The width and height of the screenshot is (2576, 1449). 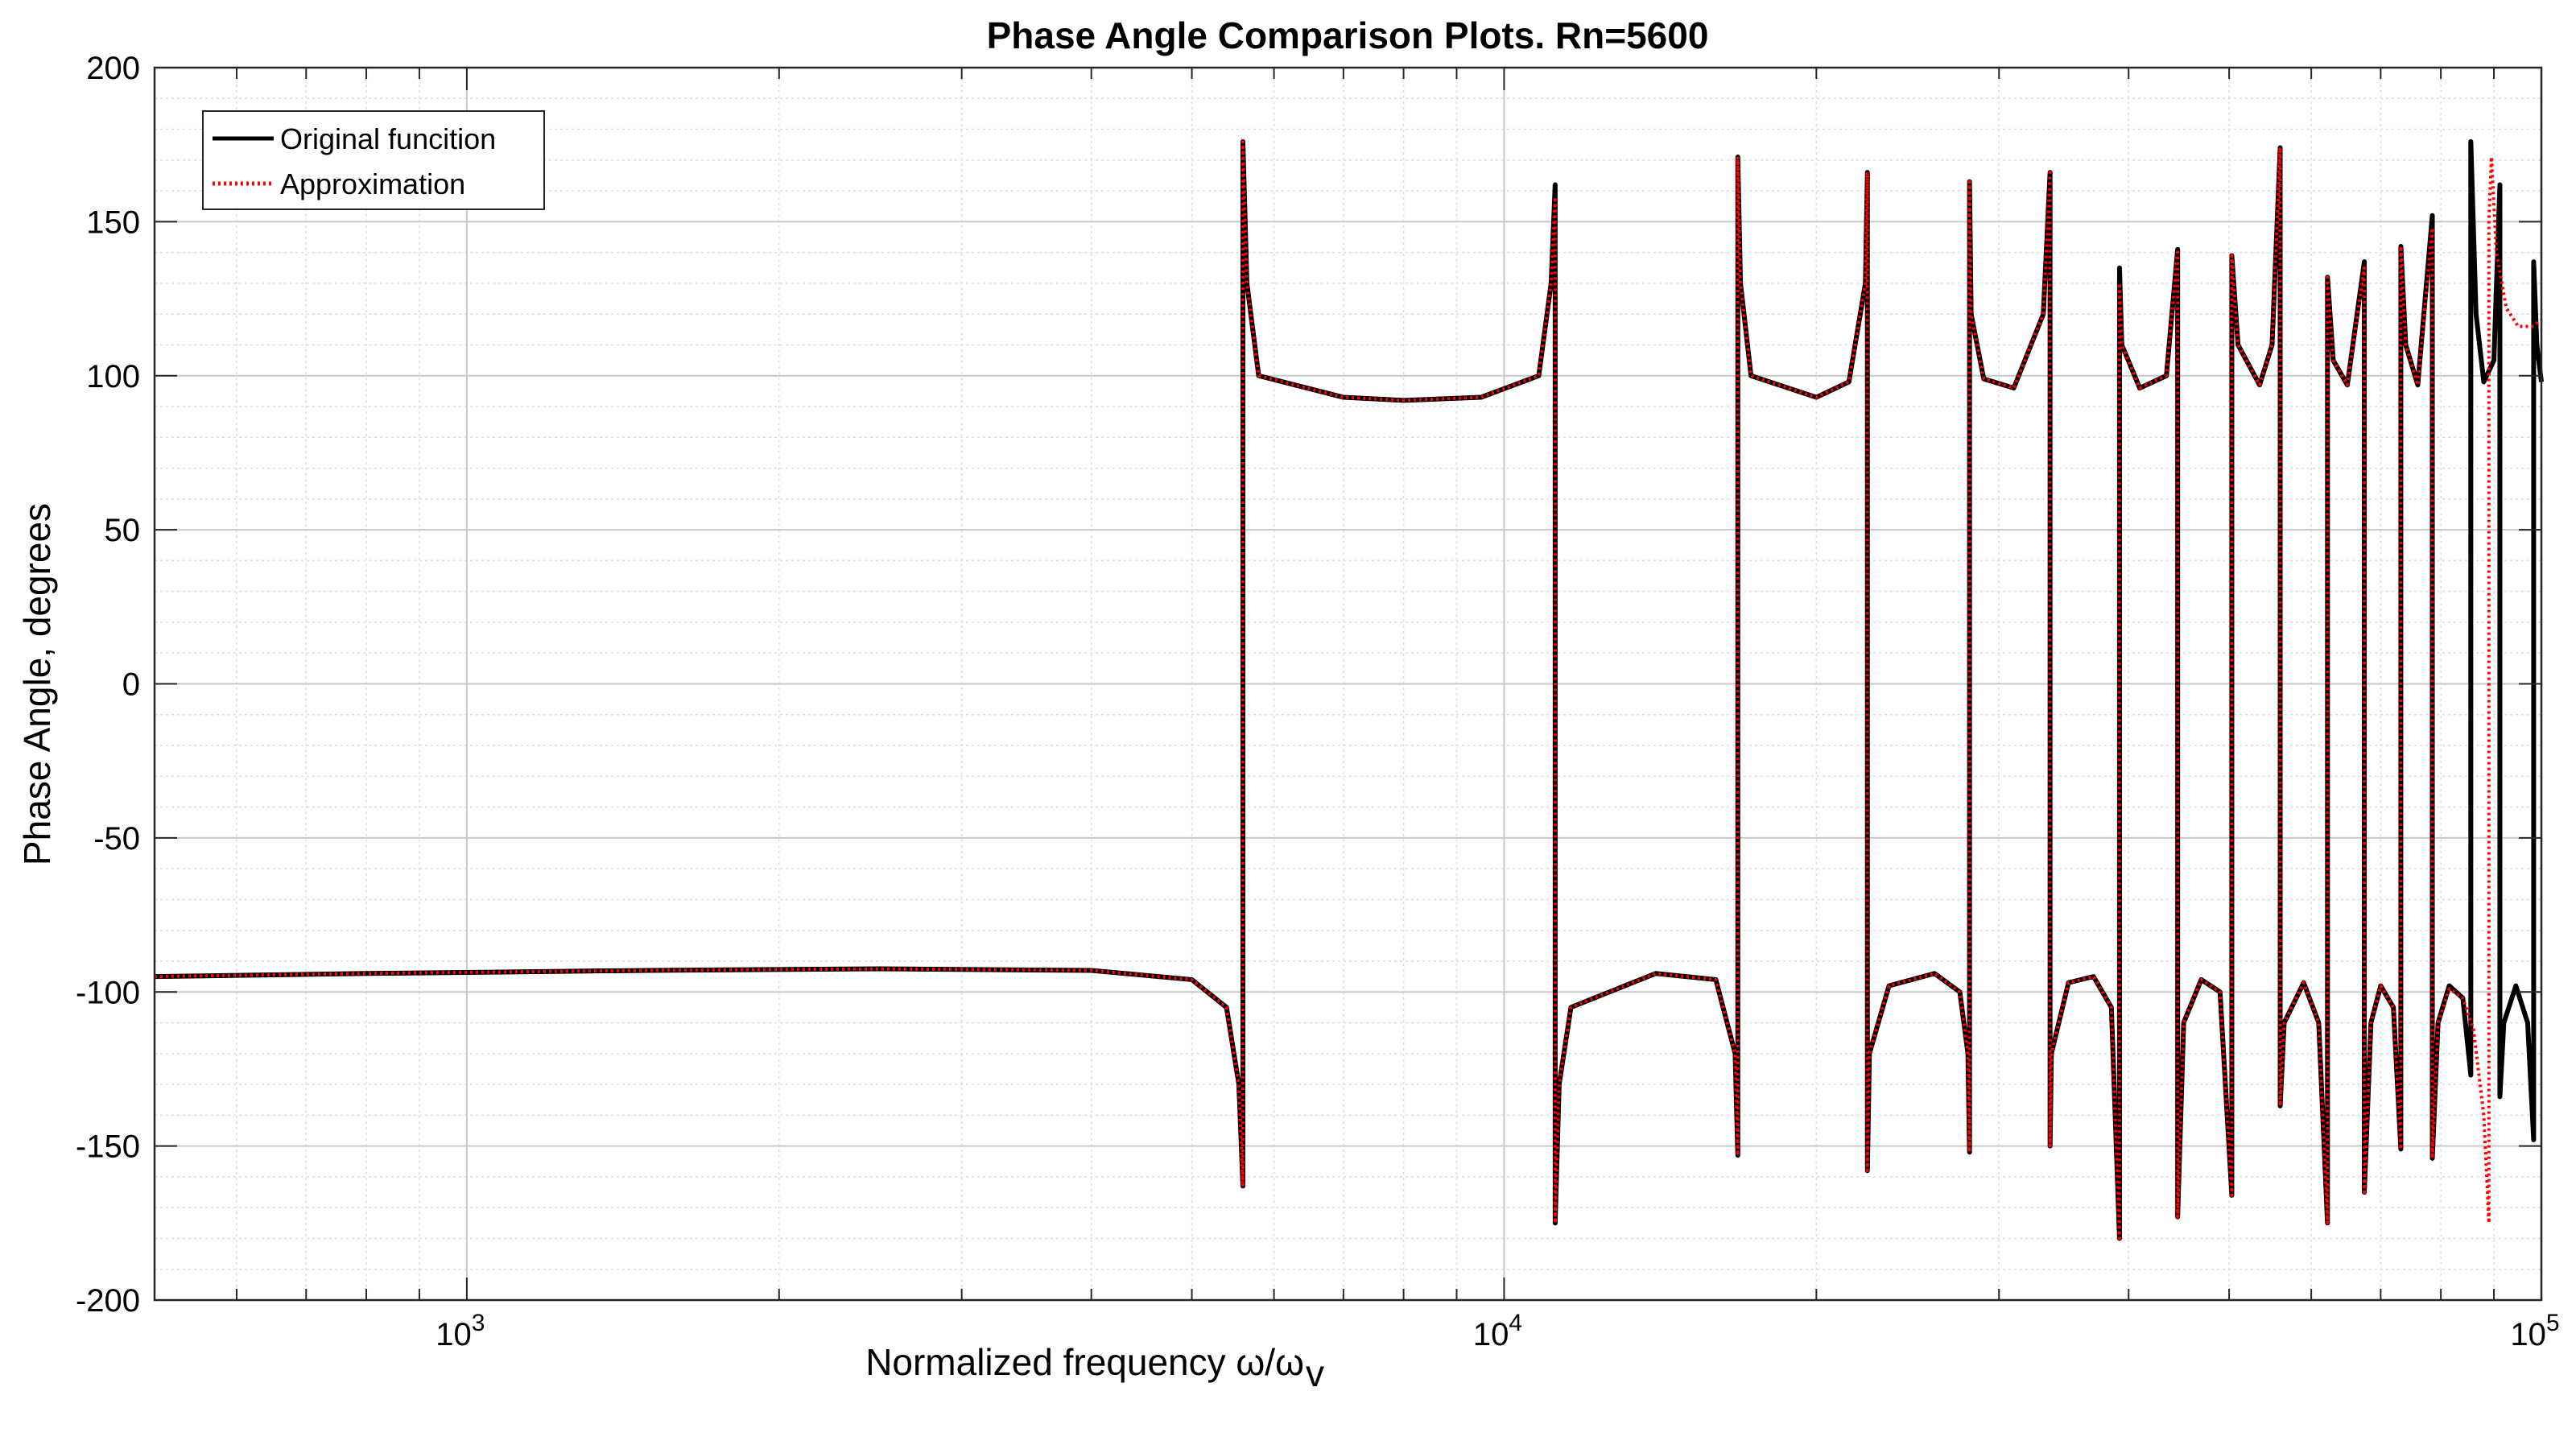 I want to click on legend-box, so click(x=373, y=160).